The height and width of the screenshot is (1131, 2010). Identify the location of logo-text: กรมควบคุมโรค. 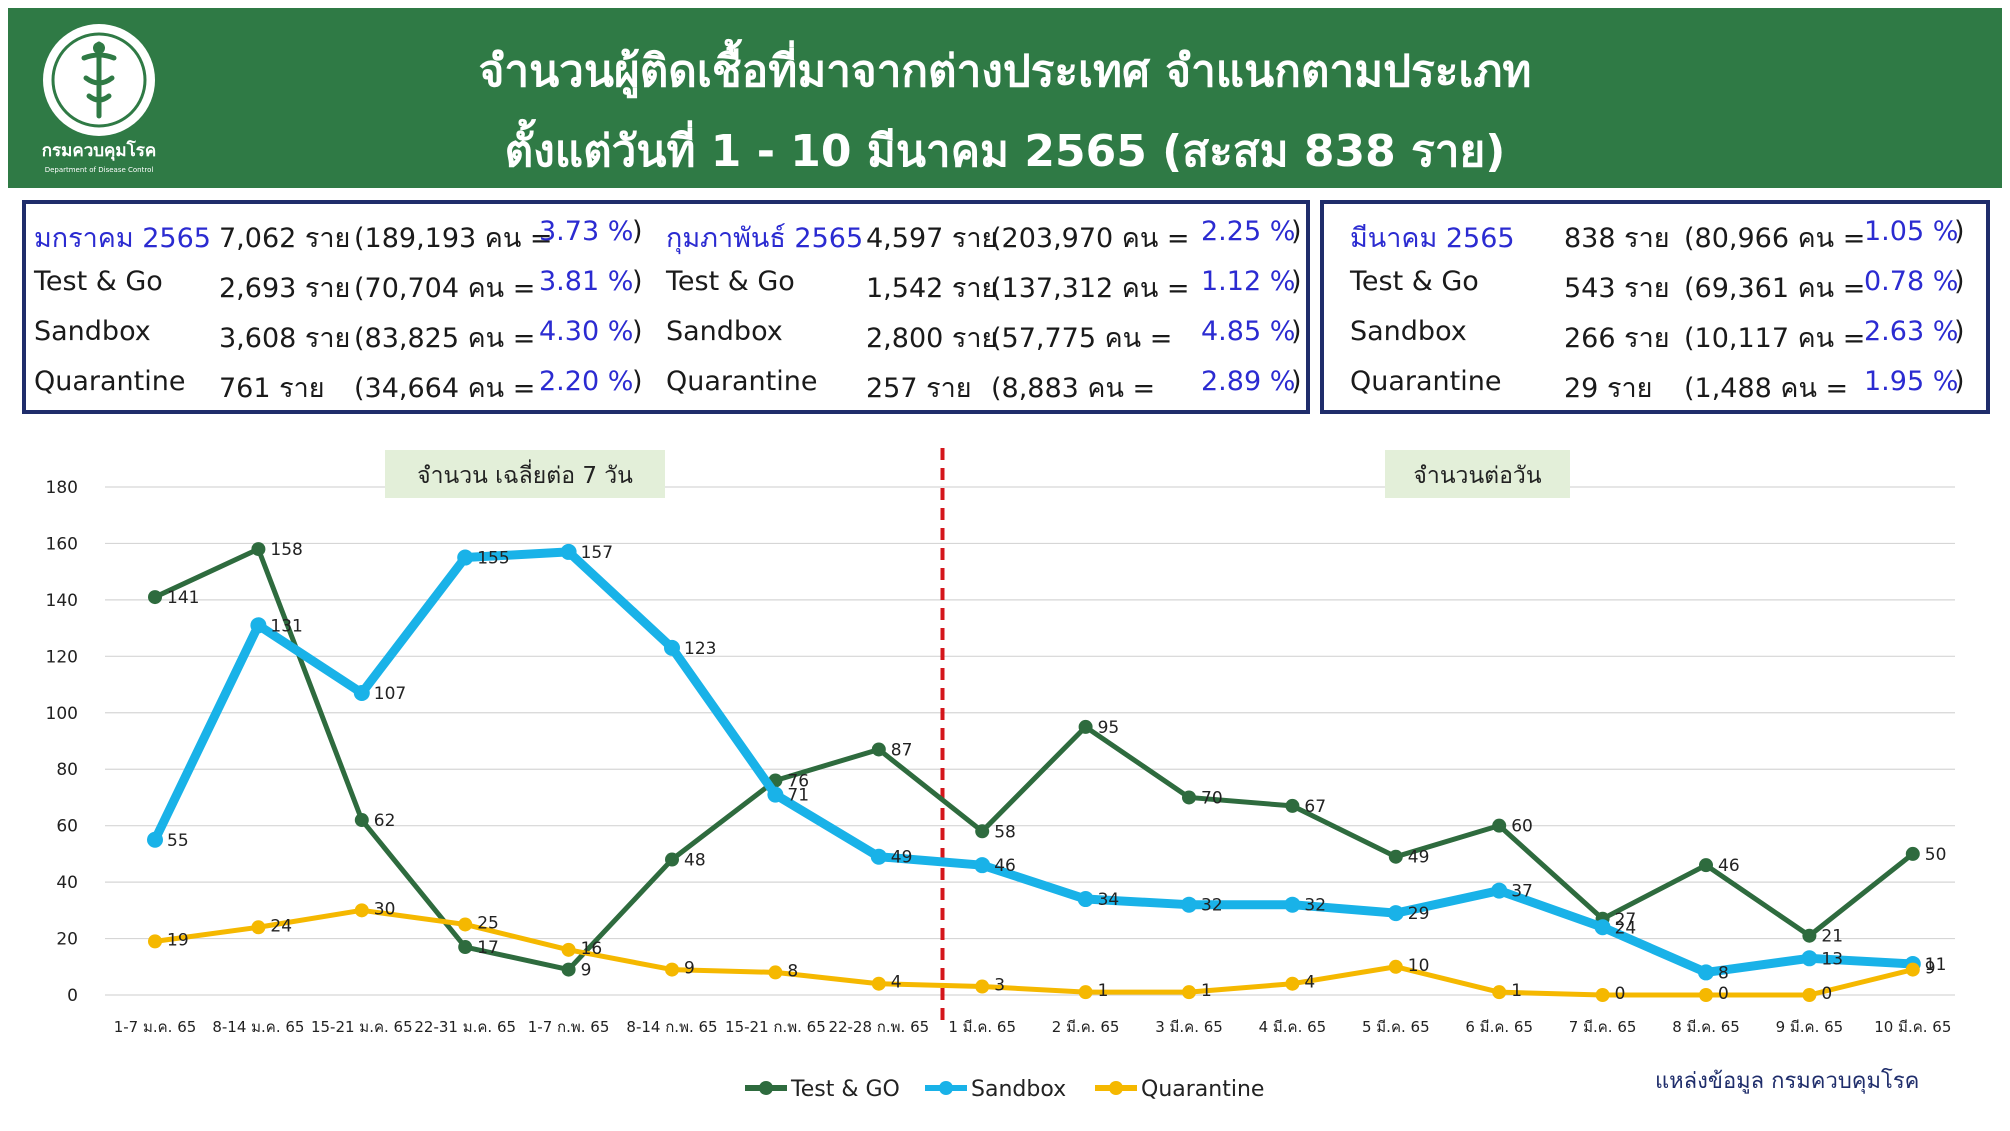
(99, 150).